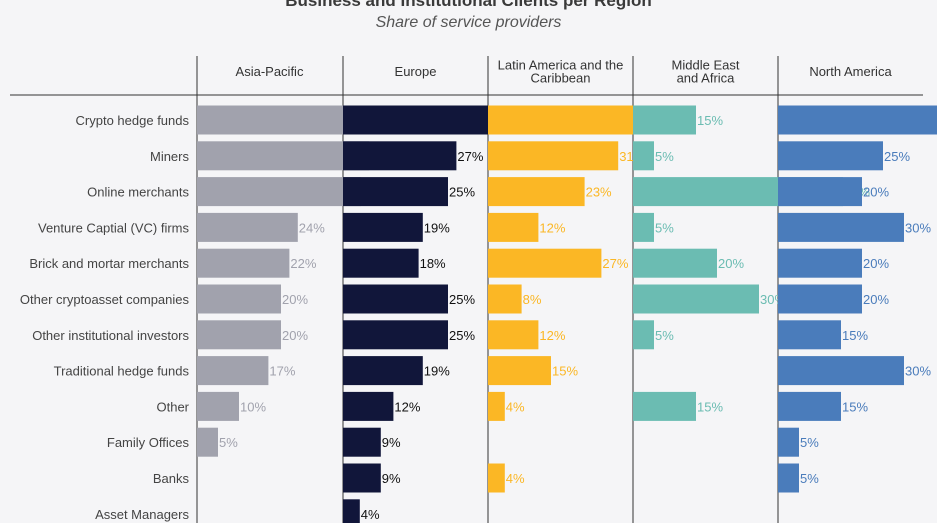 This screenshot has height=523, width=937. What do you see at coordinates (599, 192) in the screenshot?
I see `data-label: 23%` at bounding box center [599, 192].